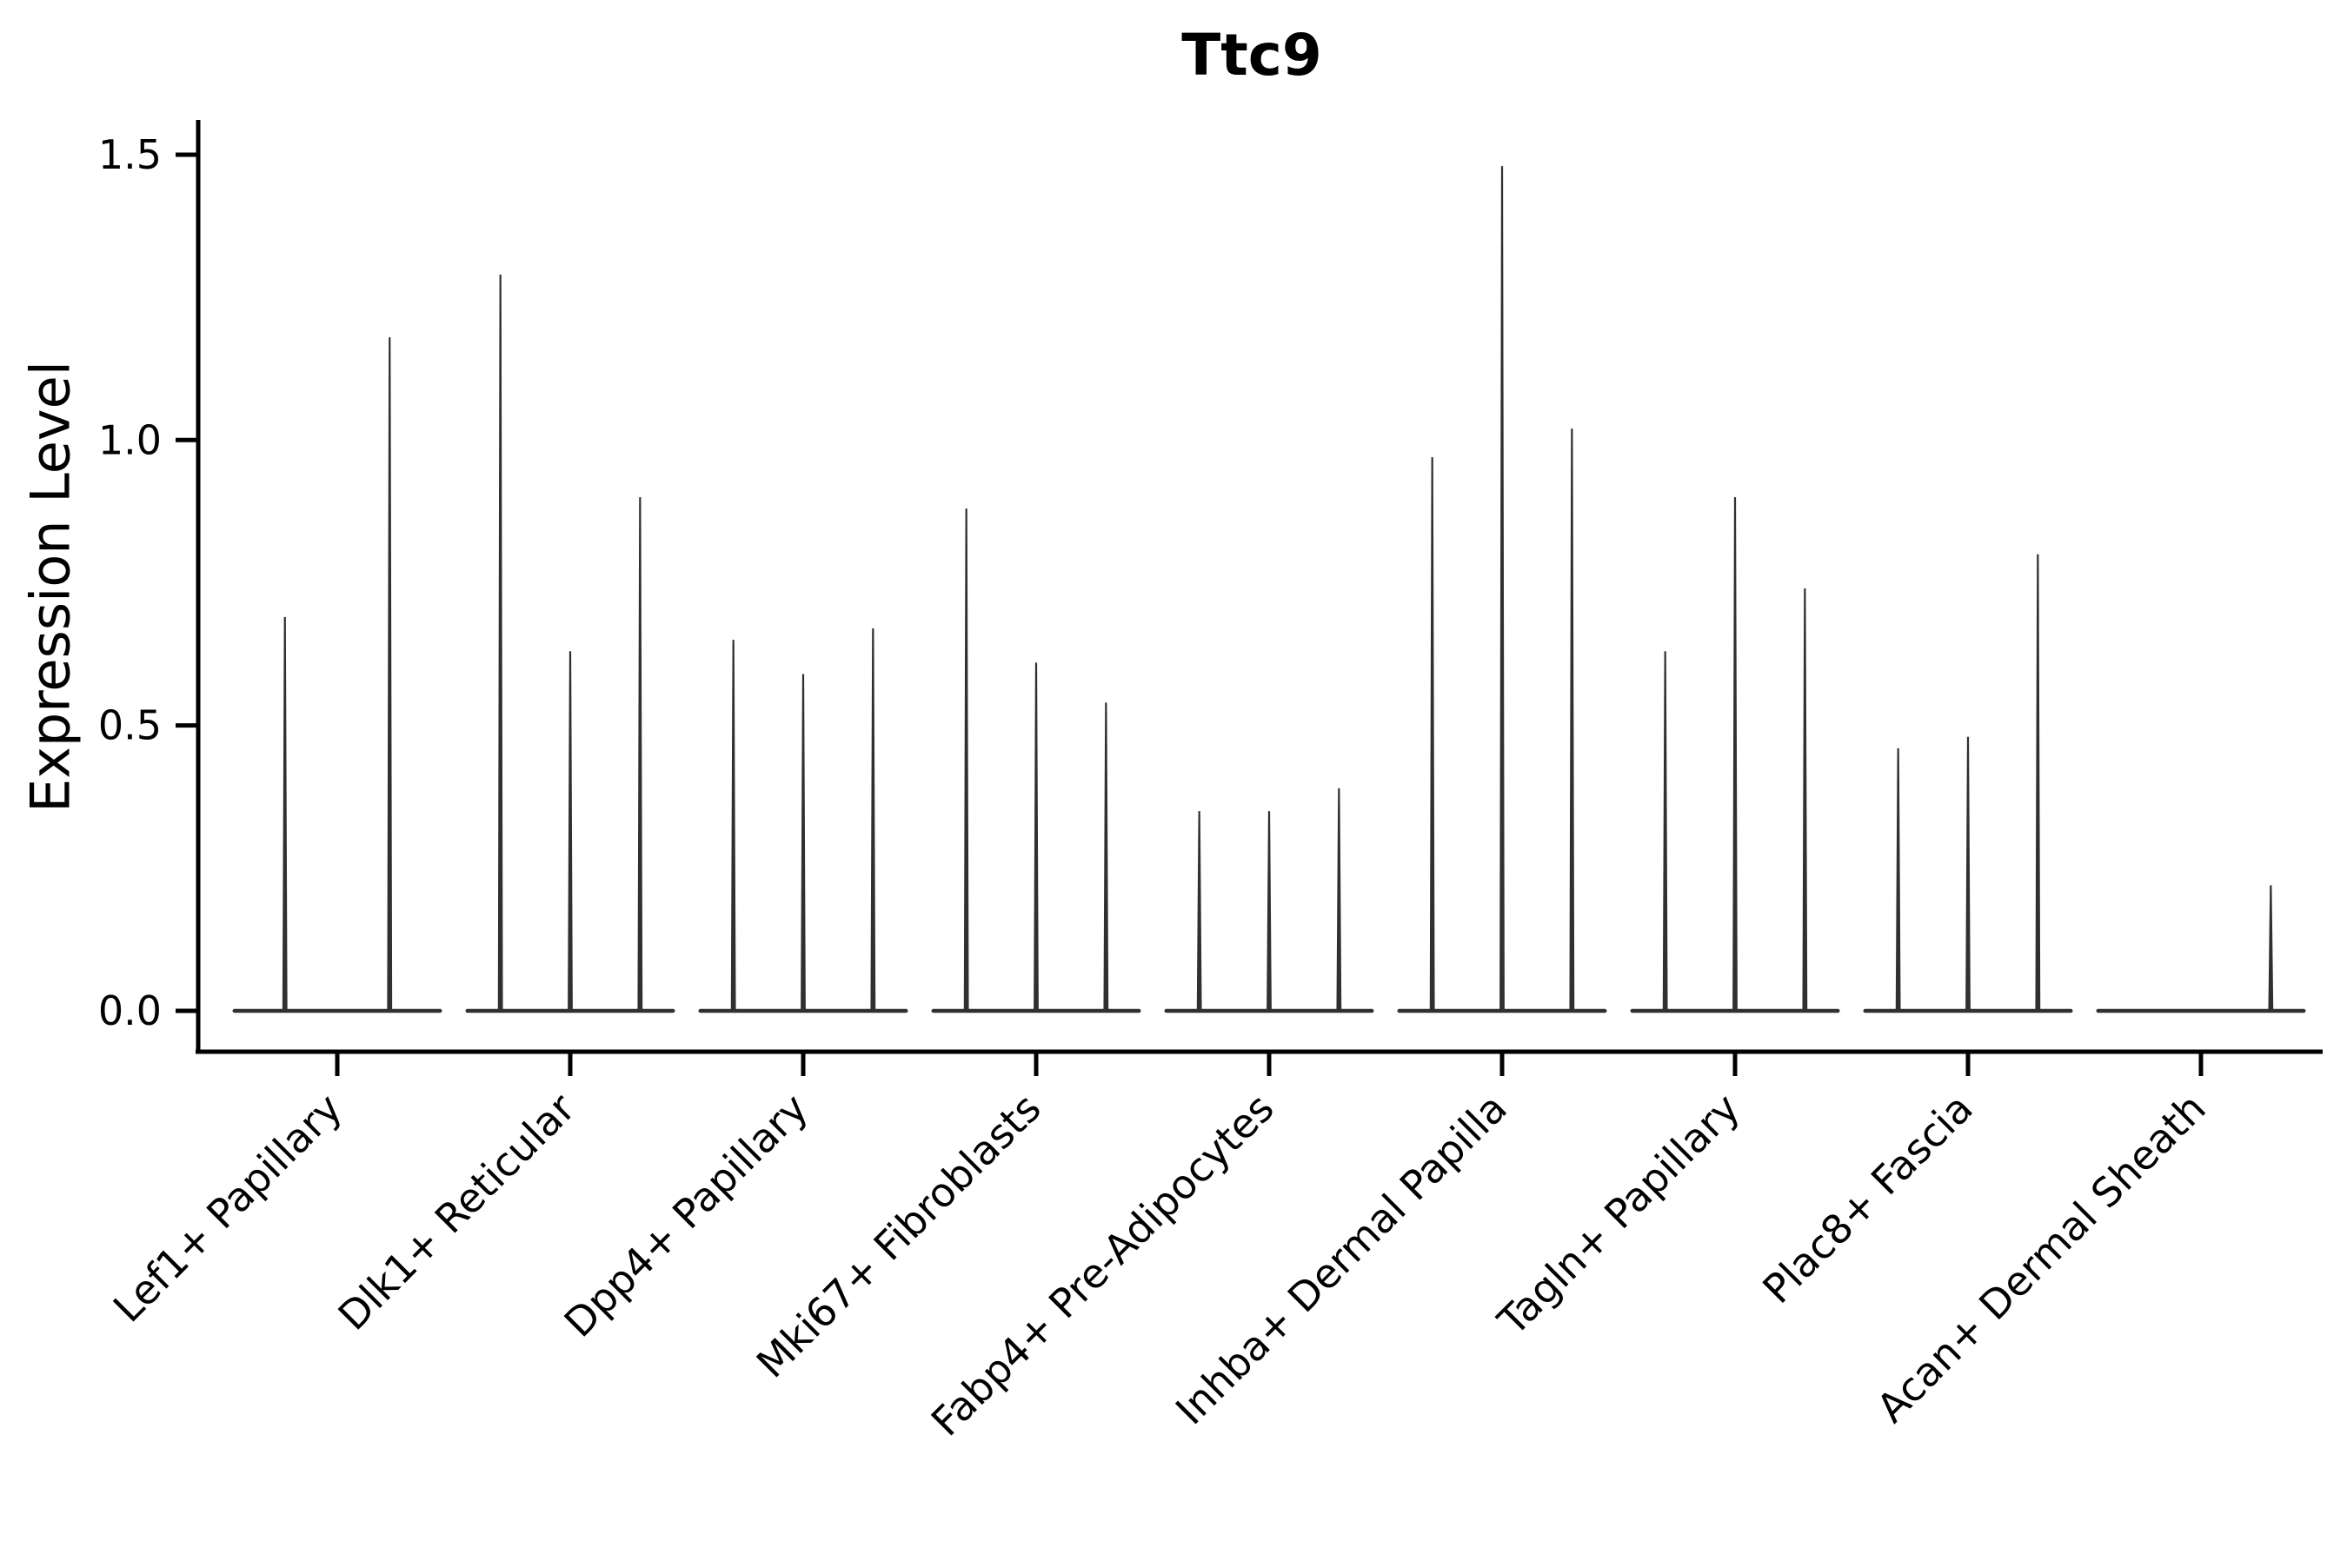  I want to click on x-tick-label: Lef1+ Papillary, so click(227, 1208).